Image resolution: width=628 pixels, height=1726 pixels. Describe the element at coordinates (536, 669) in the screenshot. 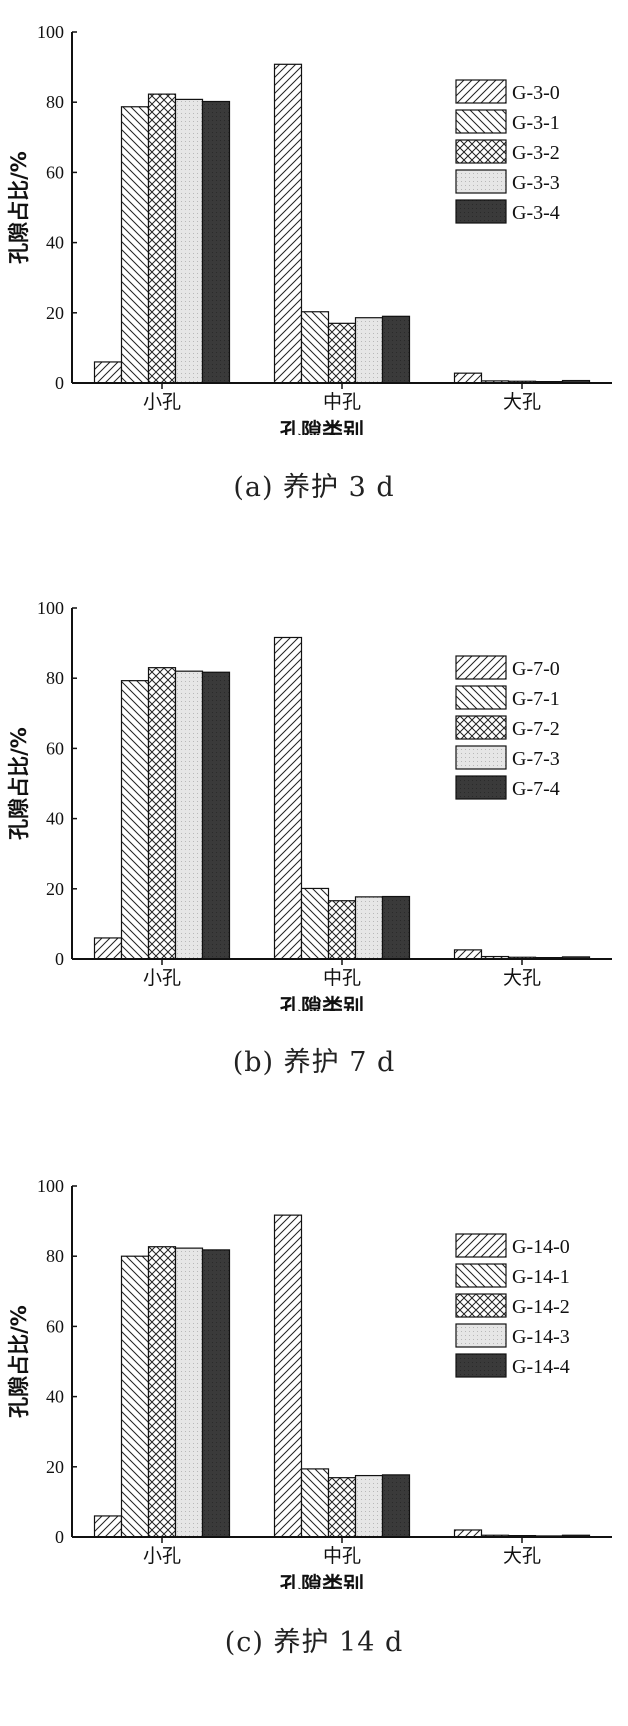

I see `legend-label: G-7-0` at that location.